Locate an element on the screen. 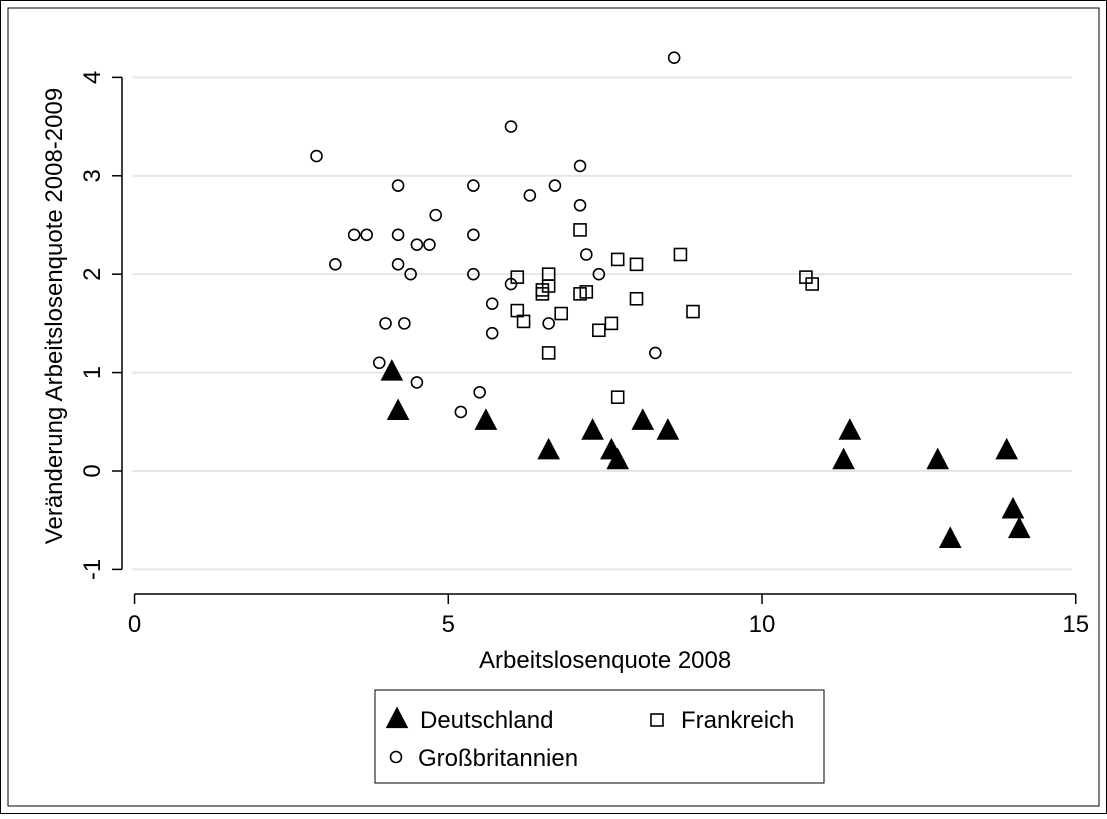 The width and height of the screenshot is (1107, 819). legend-box is located at coordinates (599, 736).